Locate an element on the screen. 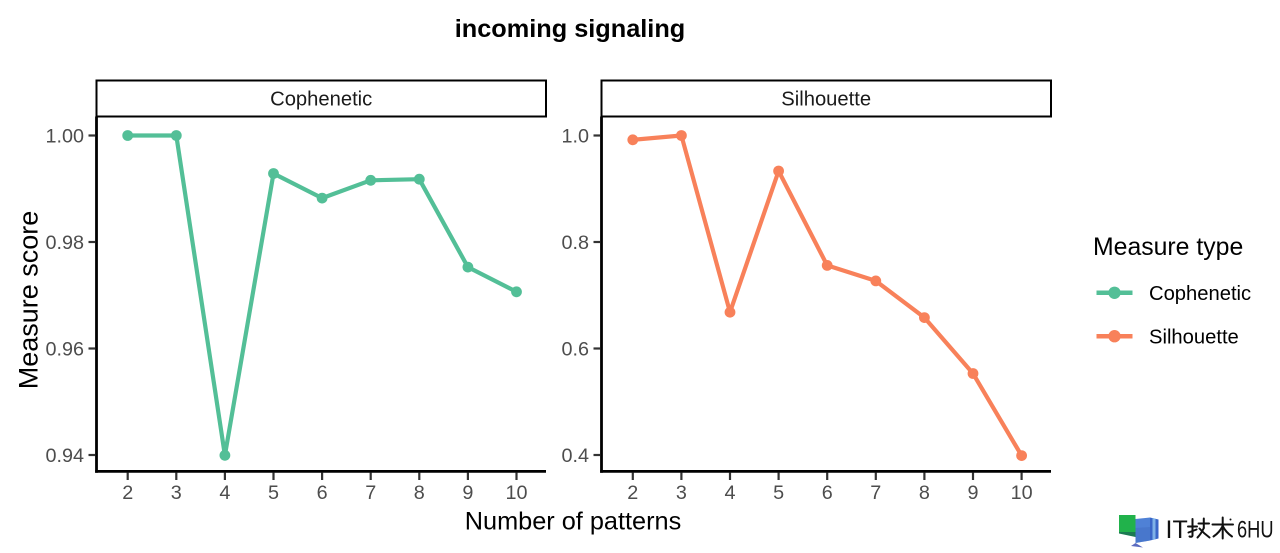 Image resolution: width=1280 pixels, height=553 pixels. svg-text: 1.00 is located at coordinates (64, 137).